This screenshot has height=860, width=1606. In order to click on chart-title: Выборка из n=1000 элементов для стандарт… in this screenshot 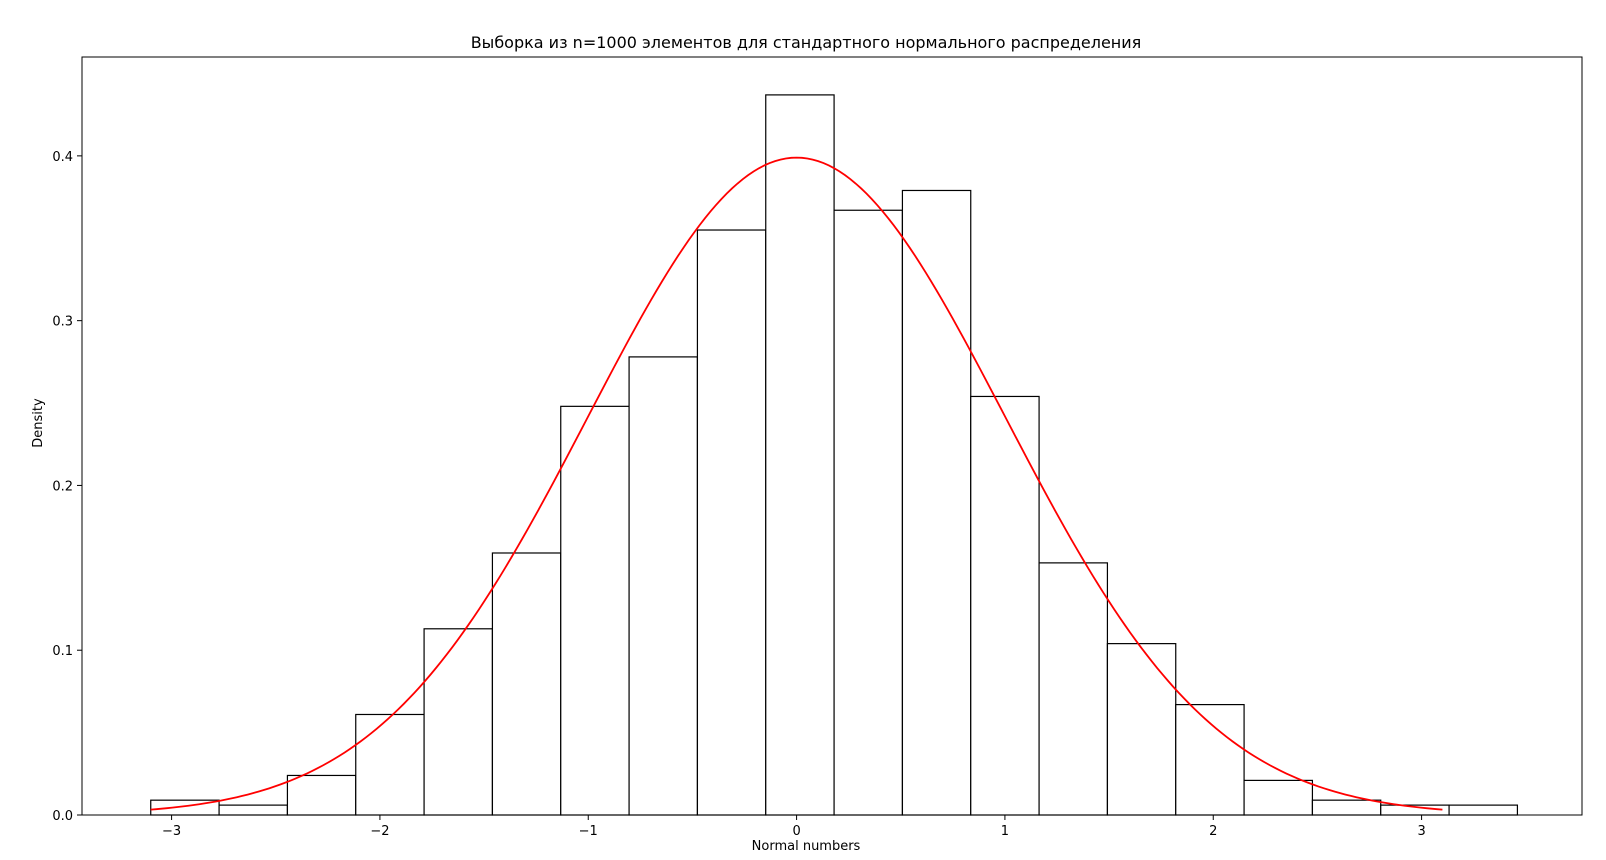, I will do `click(806, 42)`.